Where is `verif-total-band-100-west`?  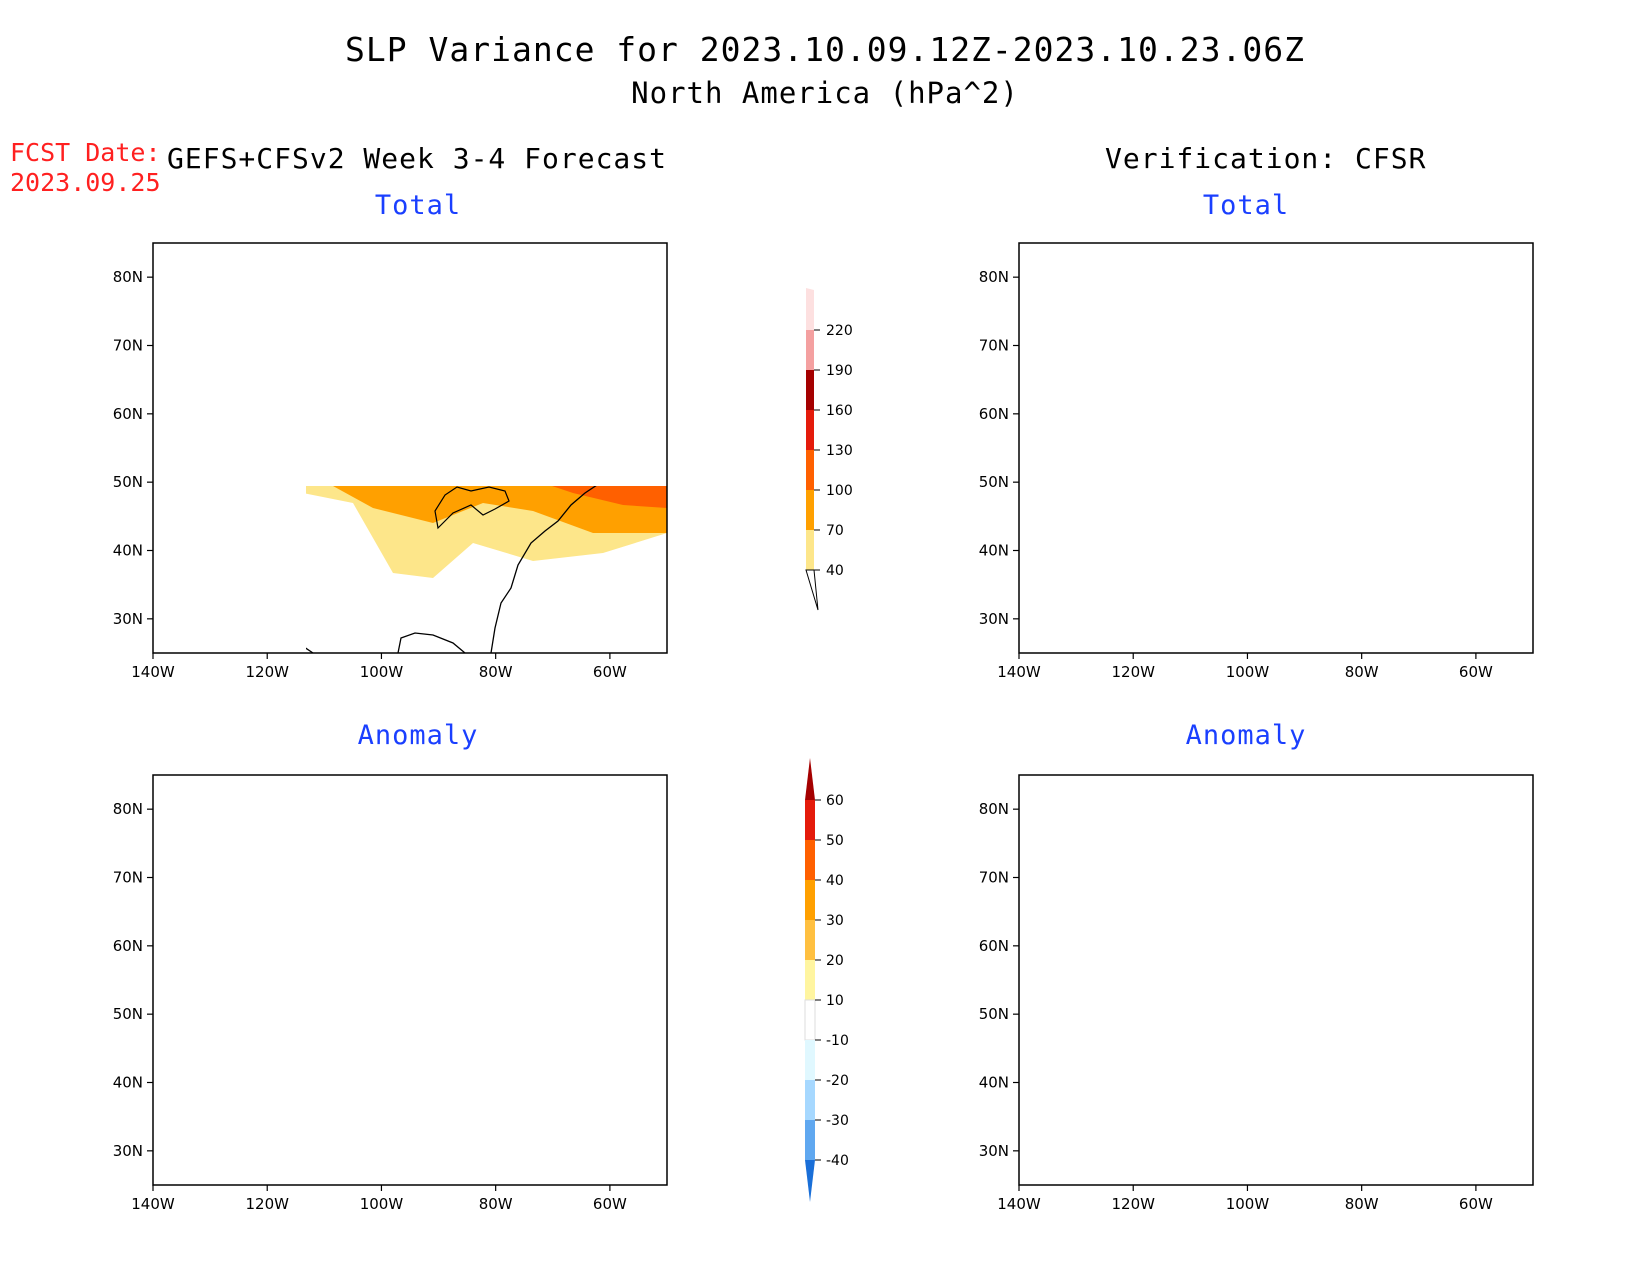
verif-total-band-100-west is located at coordinates (1044, 417).